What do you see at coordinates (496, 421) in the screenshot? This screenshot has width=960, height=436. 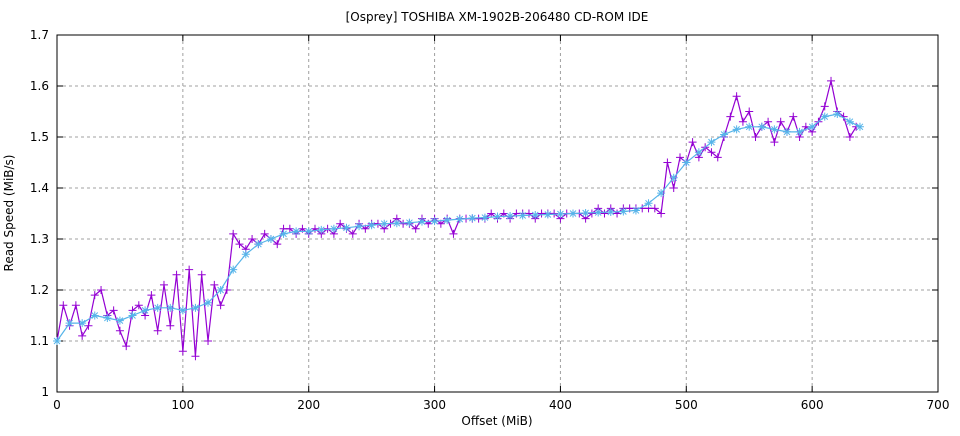 I see `x-axis-label: Offset (MiB)` at bounding box center [496, 421].